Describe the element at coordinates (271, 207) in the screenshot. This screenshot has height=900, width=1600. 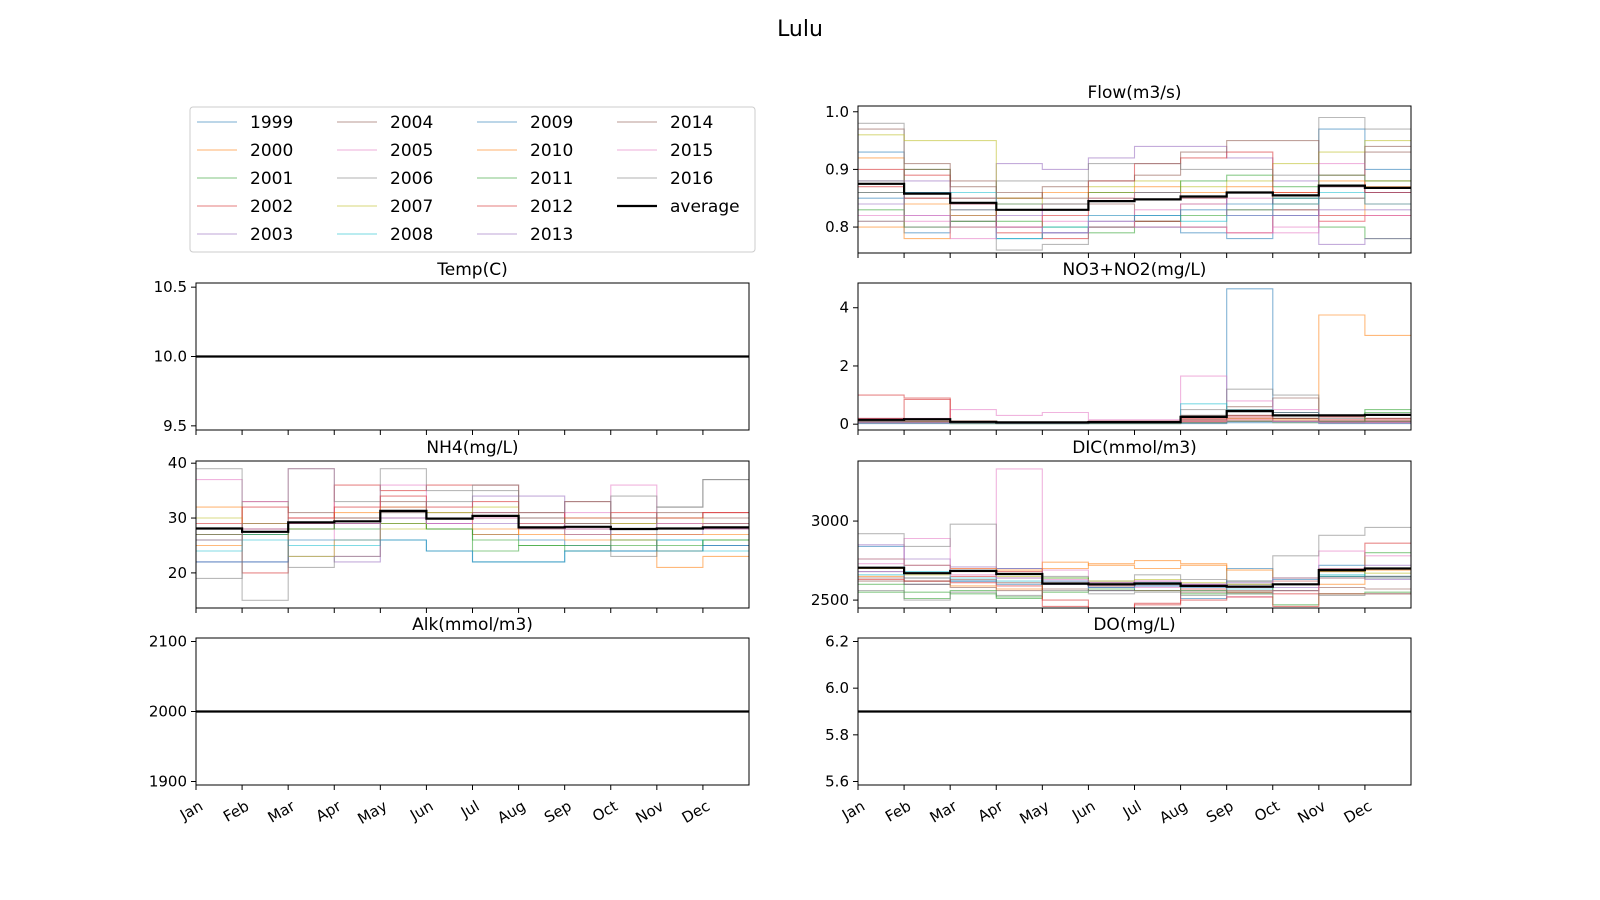
I see `legend-label-2002: 2002` at that location.